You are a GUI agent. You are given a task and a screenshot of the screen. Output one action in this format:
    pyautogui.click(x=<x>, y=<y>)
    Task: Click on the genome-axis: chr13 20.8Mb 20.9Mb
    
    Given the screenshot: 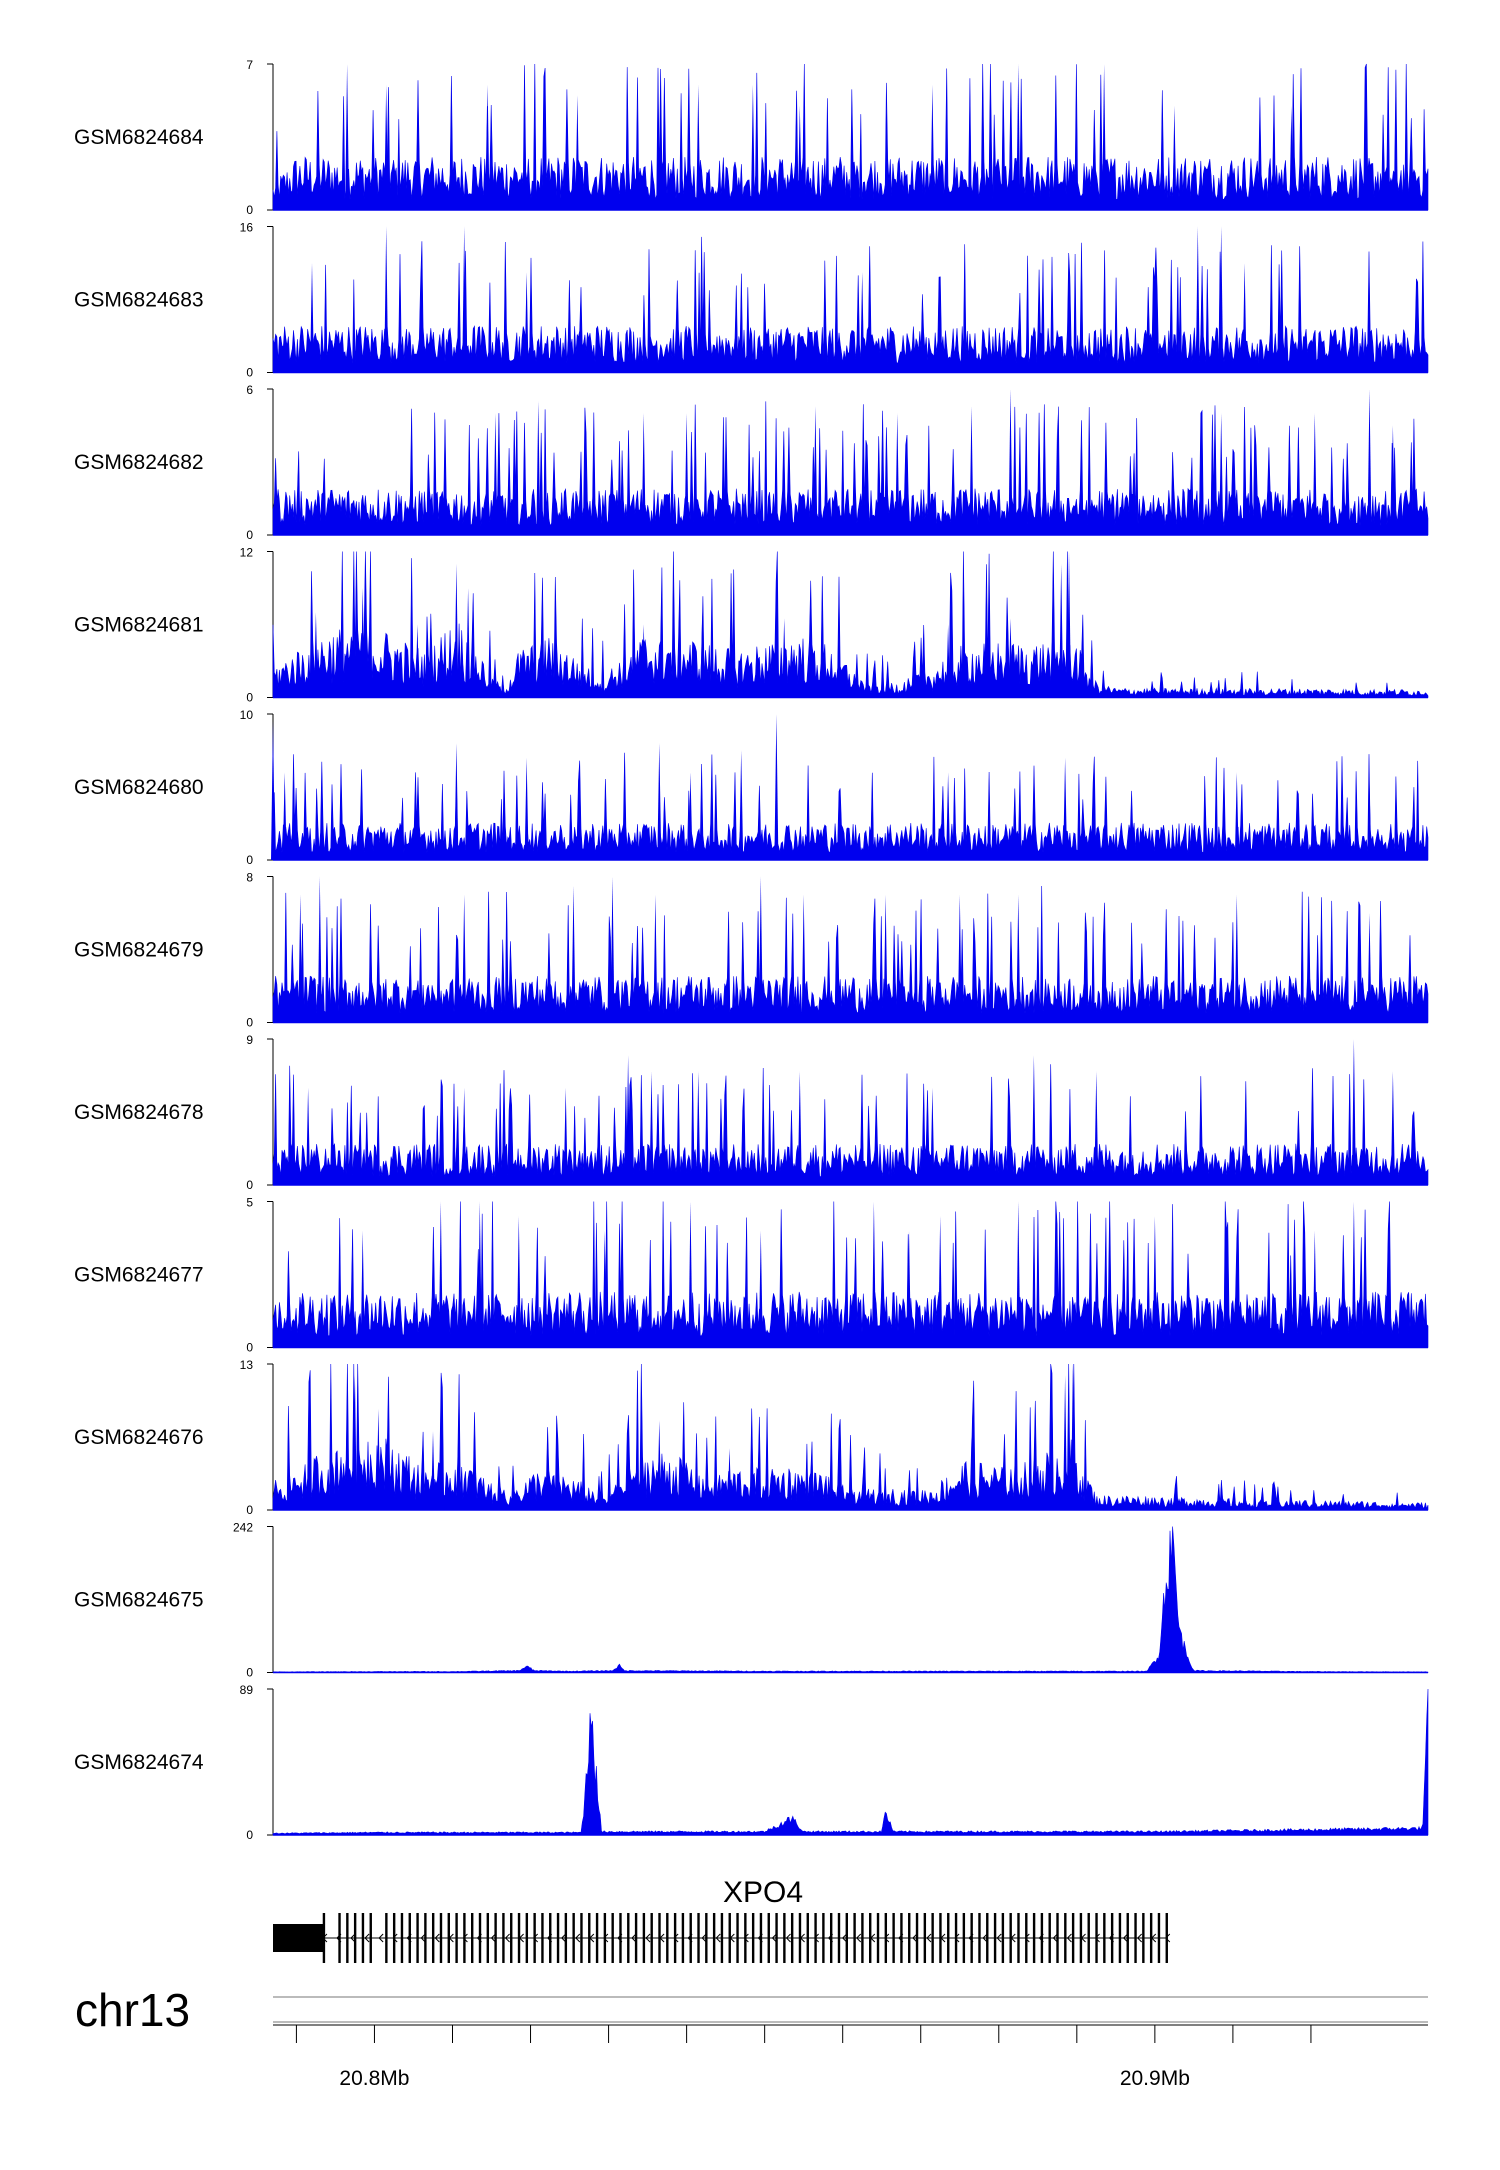 What is the action you would take?
    pyautogui.click(x=751, y=2037)
    